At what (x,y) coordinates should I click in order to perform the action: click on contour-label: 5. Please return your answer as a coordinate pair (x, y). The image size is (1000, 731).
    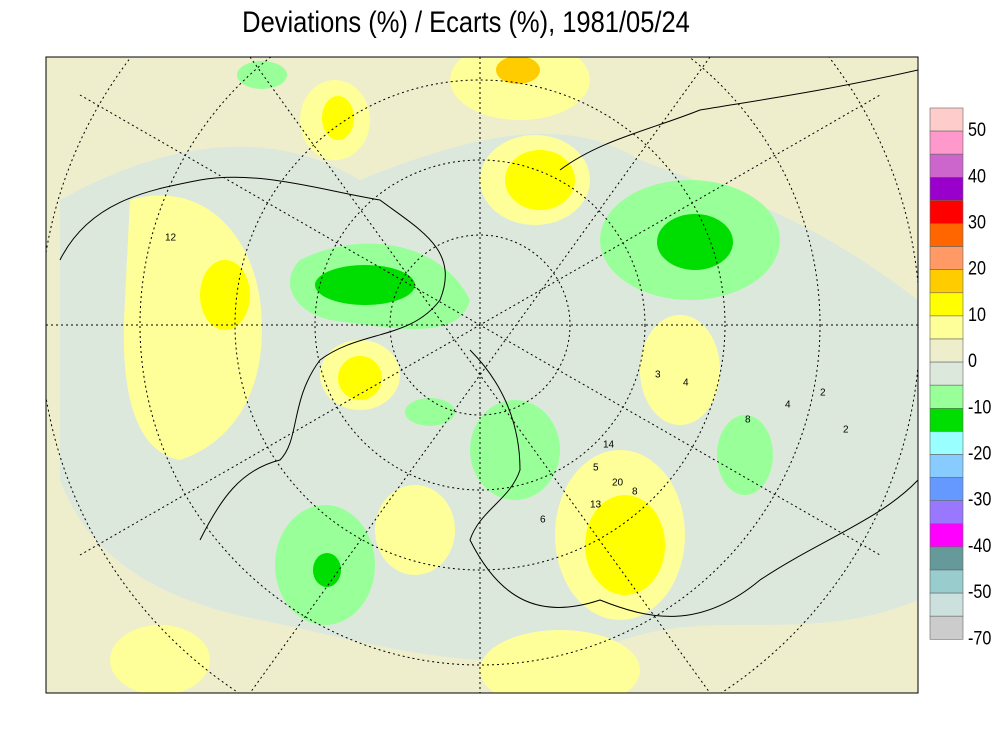
    Looking at the image, I should click on (596, 468).